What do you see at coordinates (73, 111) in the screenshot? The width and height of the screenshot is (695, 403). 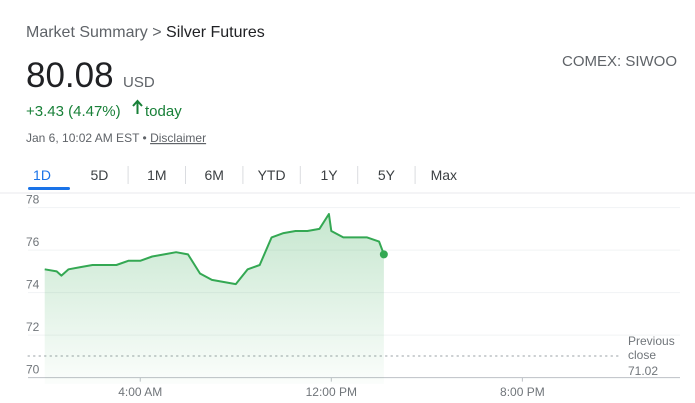 I see `change: +3.43 (4.47%)` at bounding box center [73, 111].